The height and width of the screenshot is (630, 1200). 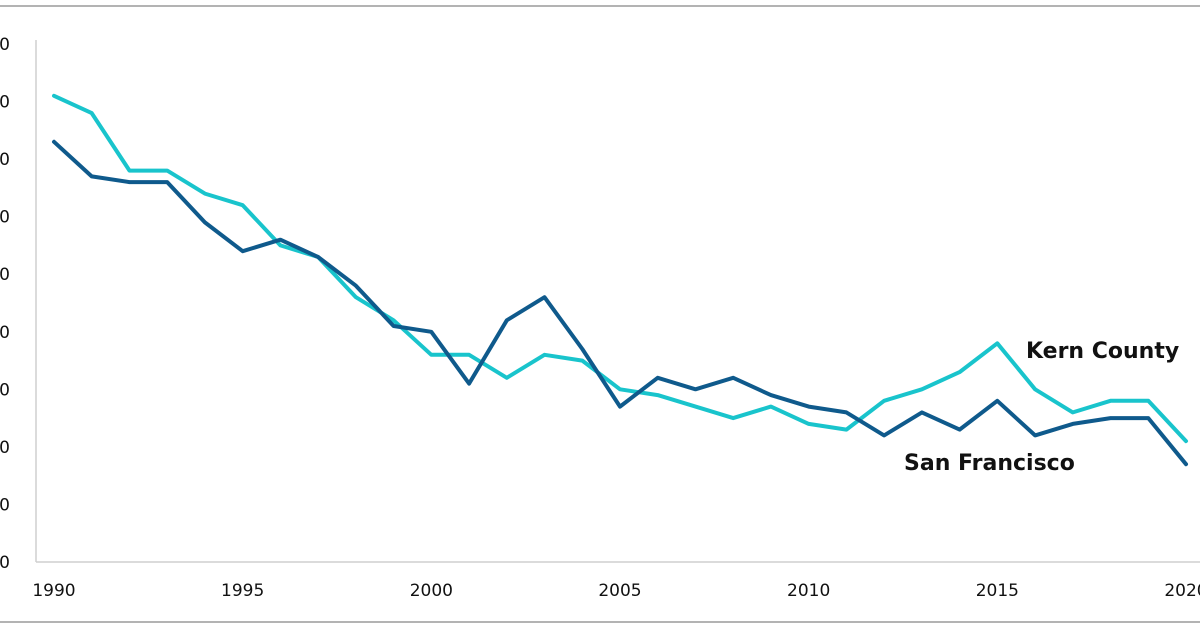 I want to click on x-axis-ticks: 1990 1995 2000 2005 2010 2015 2020, so click(x=616, y=591).